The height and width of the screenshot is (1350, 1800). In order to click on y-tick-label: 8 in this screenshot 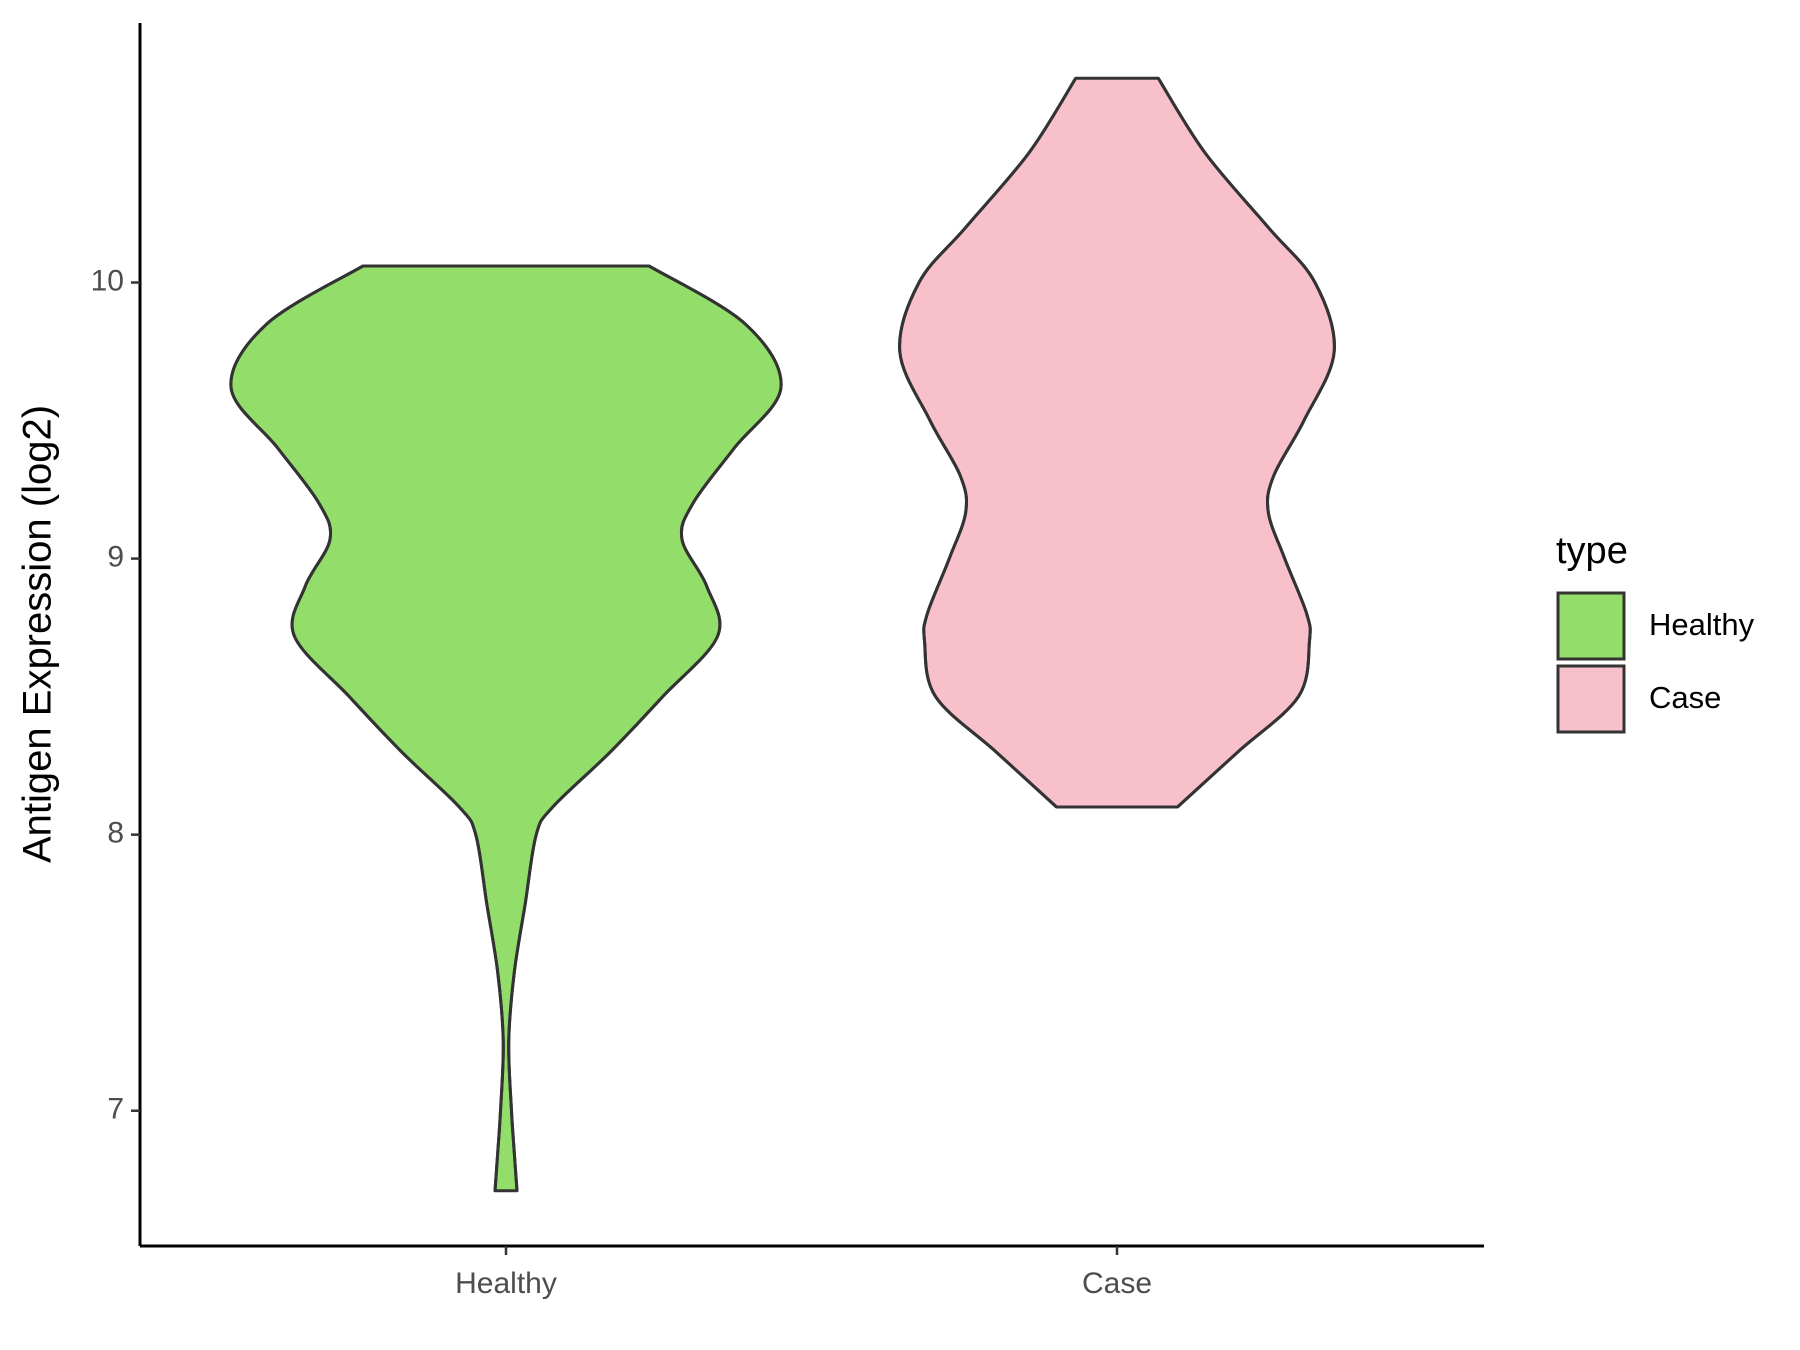, I will do `click(115, 833)`.